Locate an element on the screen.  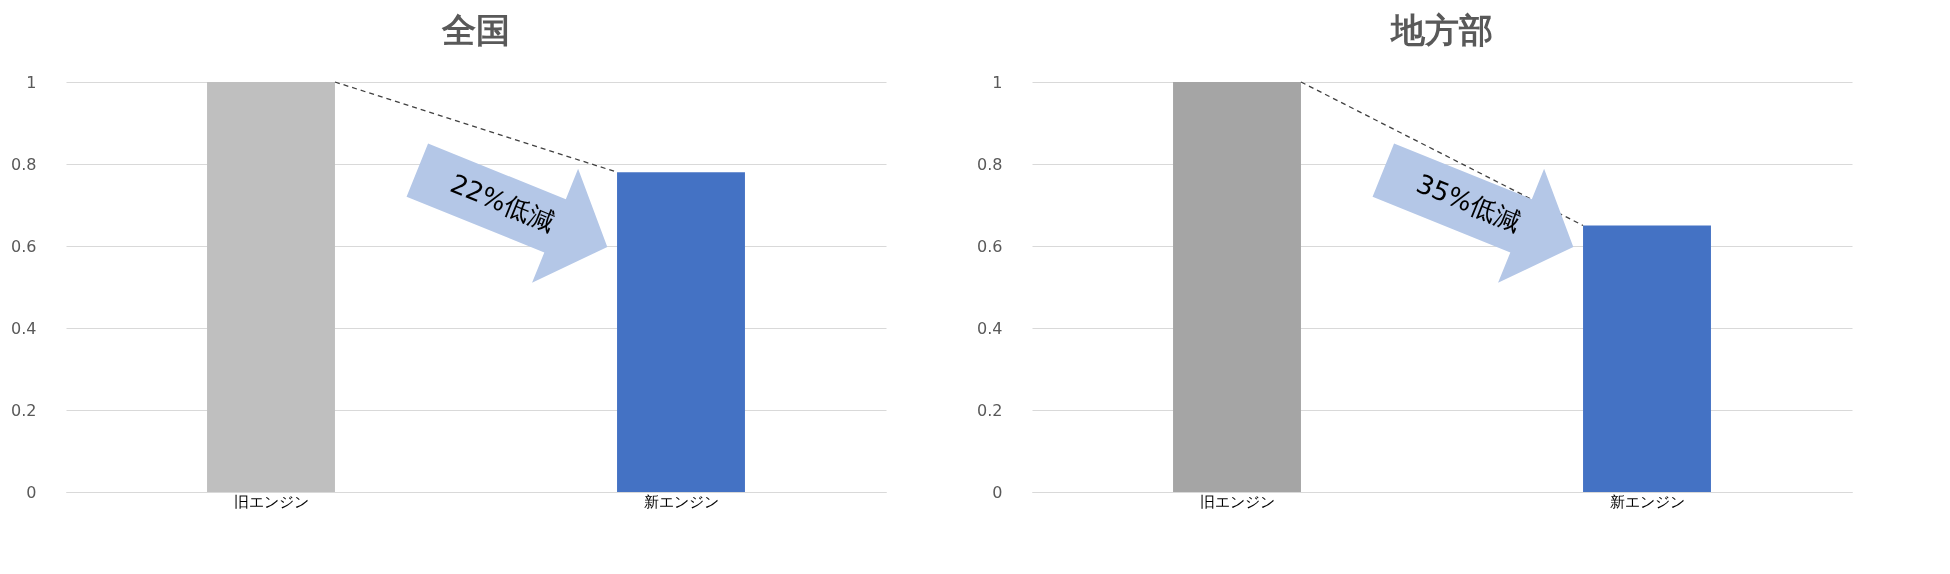
annotation: 22%低減 is located at coordinates (503, 203).